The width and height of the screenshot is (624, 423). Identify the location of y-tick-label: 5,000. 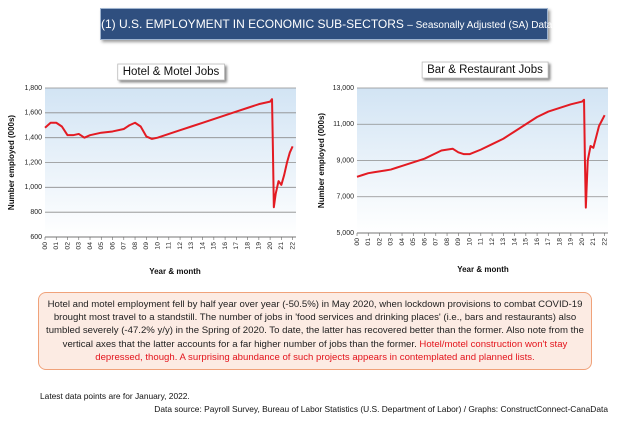
(345, 233).